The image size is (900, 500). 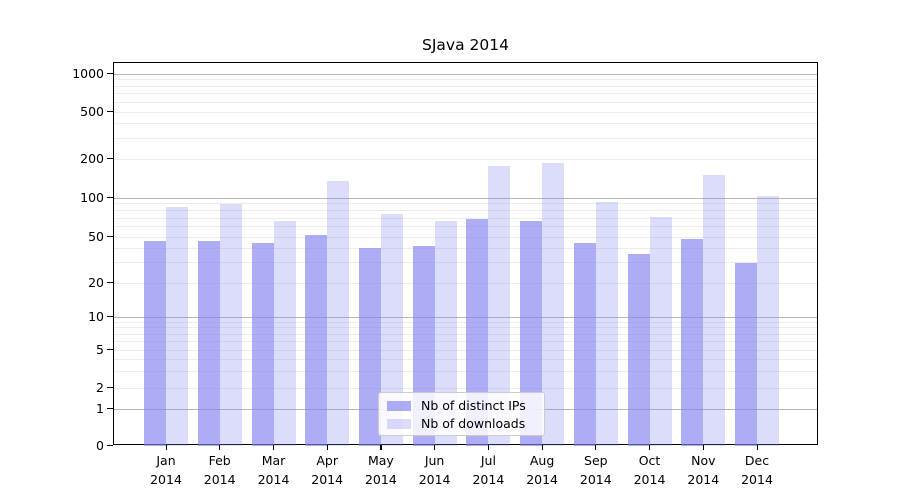 What do you see at coordinates (380, 460) in the screenshot?
I see `month-name: May` at bounding box center [380, 460].